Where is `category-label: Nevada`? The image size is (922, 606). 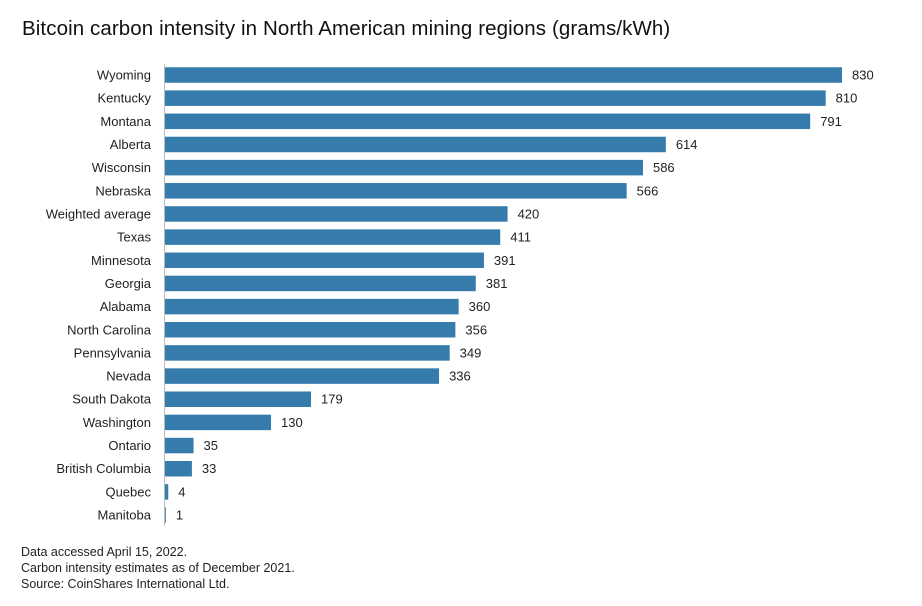
category-label: Nevada is located at coordinates (129, 376).